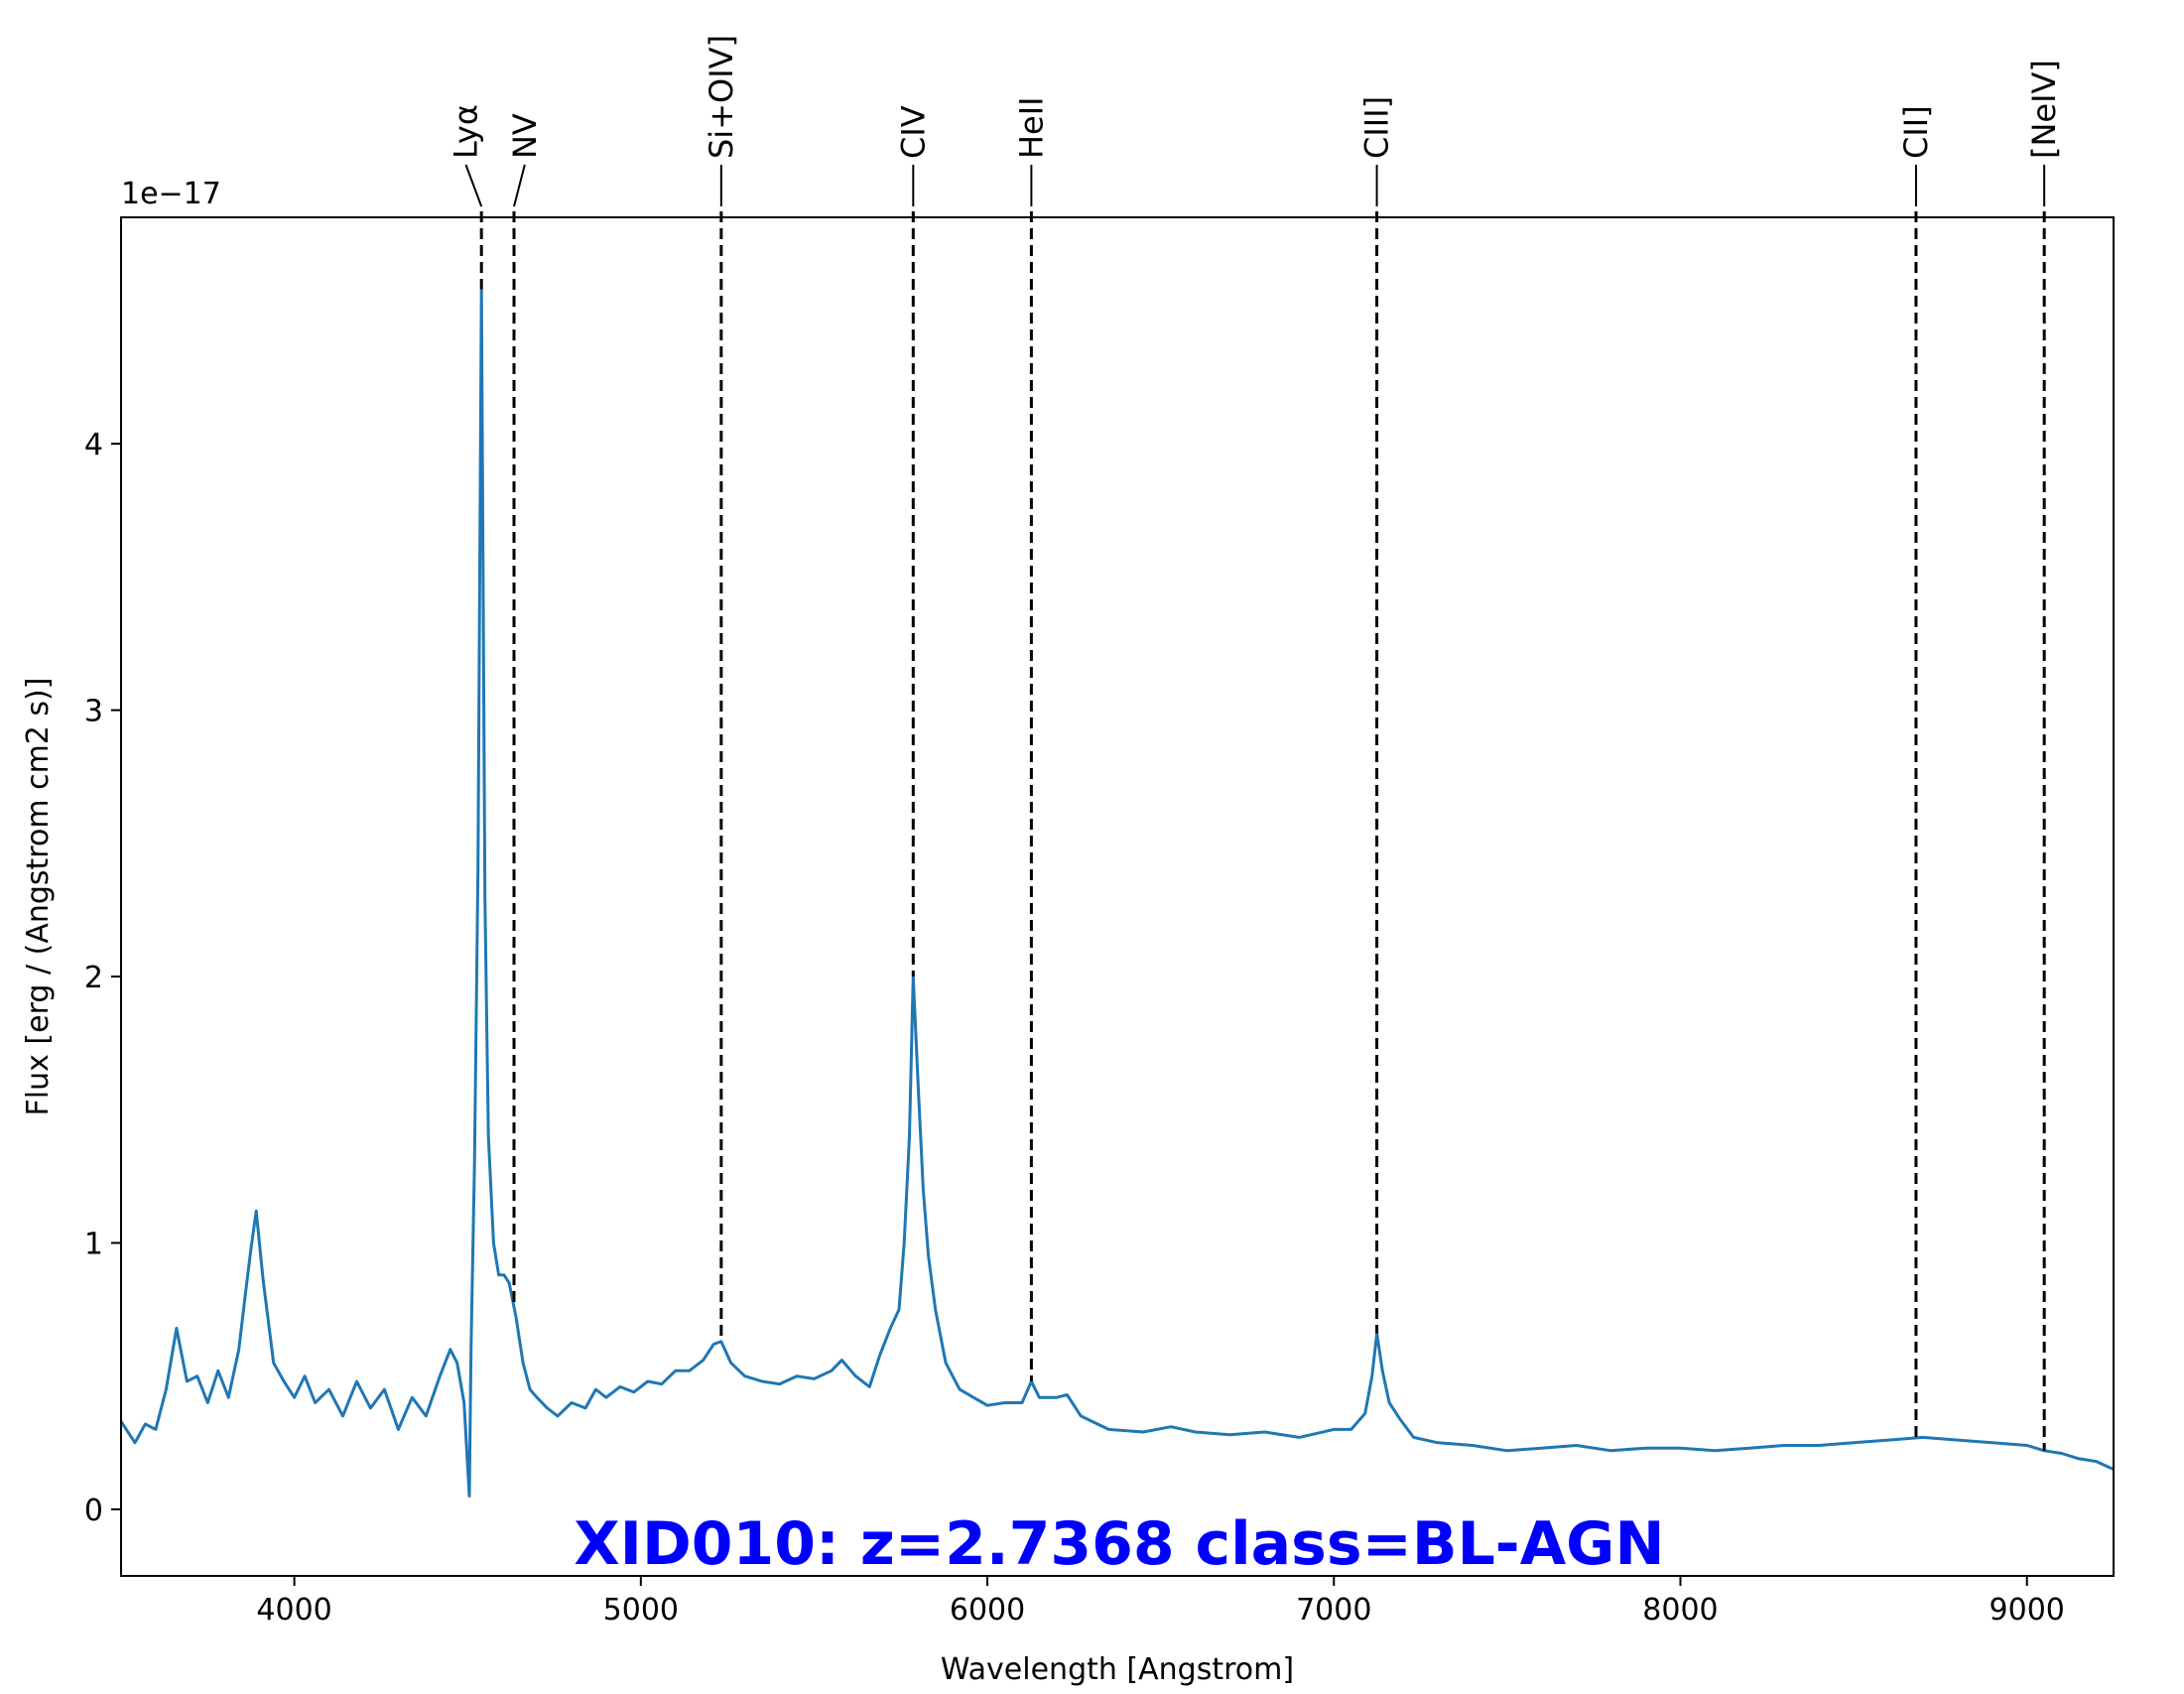 The width and height of the screenshot is (2184, 1694). Describe the element at coordinates (93, 1511) in the screenshot. I see `y-tick-label: 0` at that location.